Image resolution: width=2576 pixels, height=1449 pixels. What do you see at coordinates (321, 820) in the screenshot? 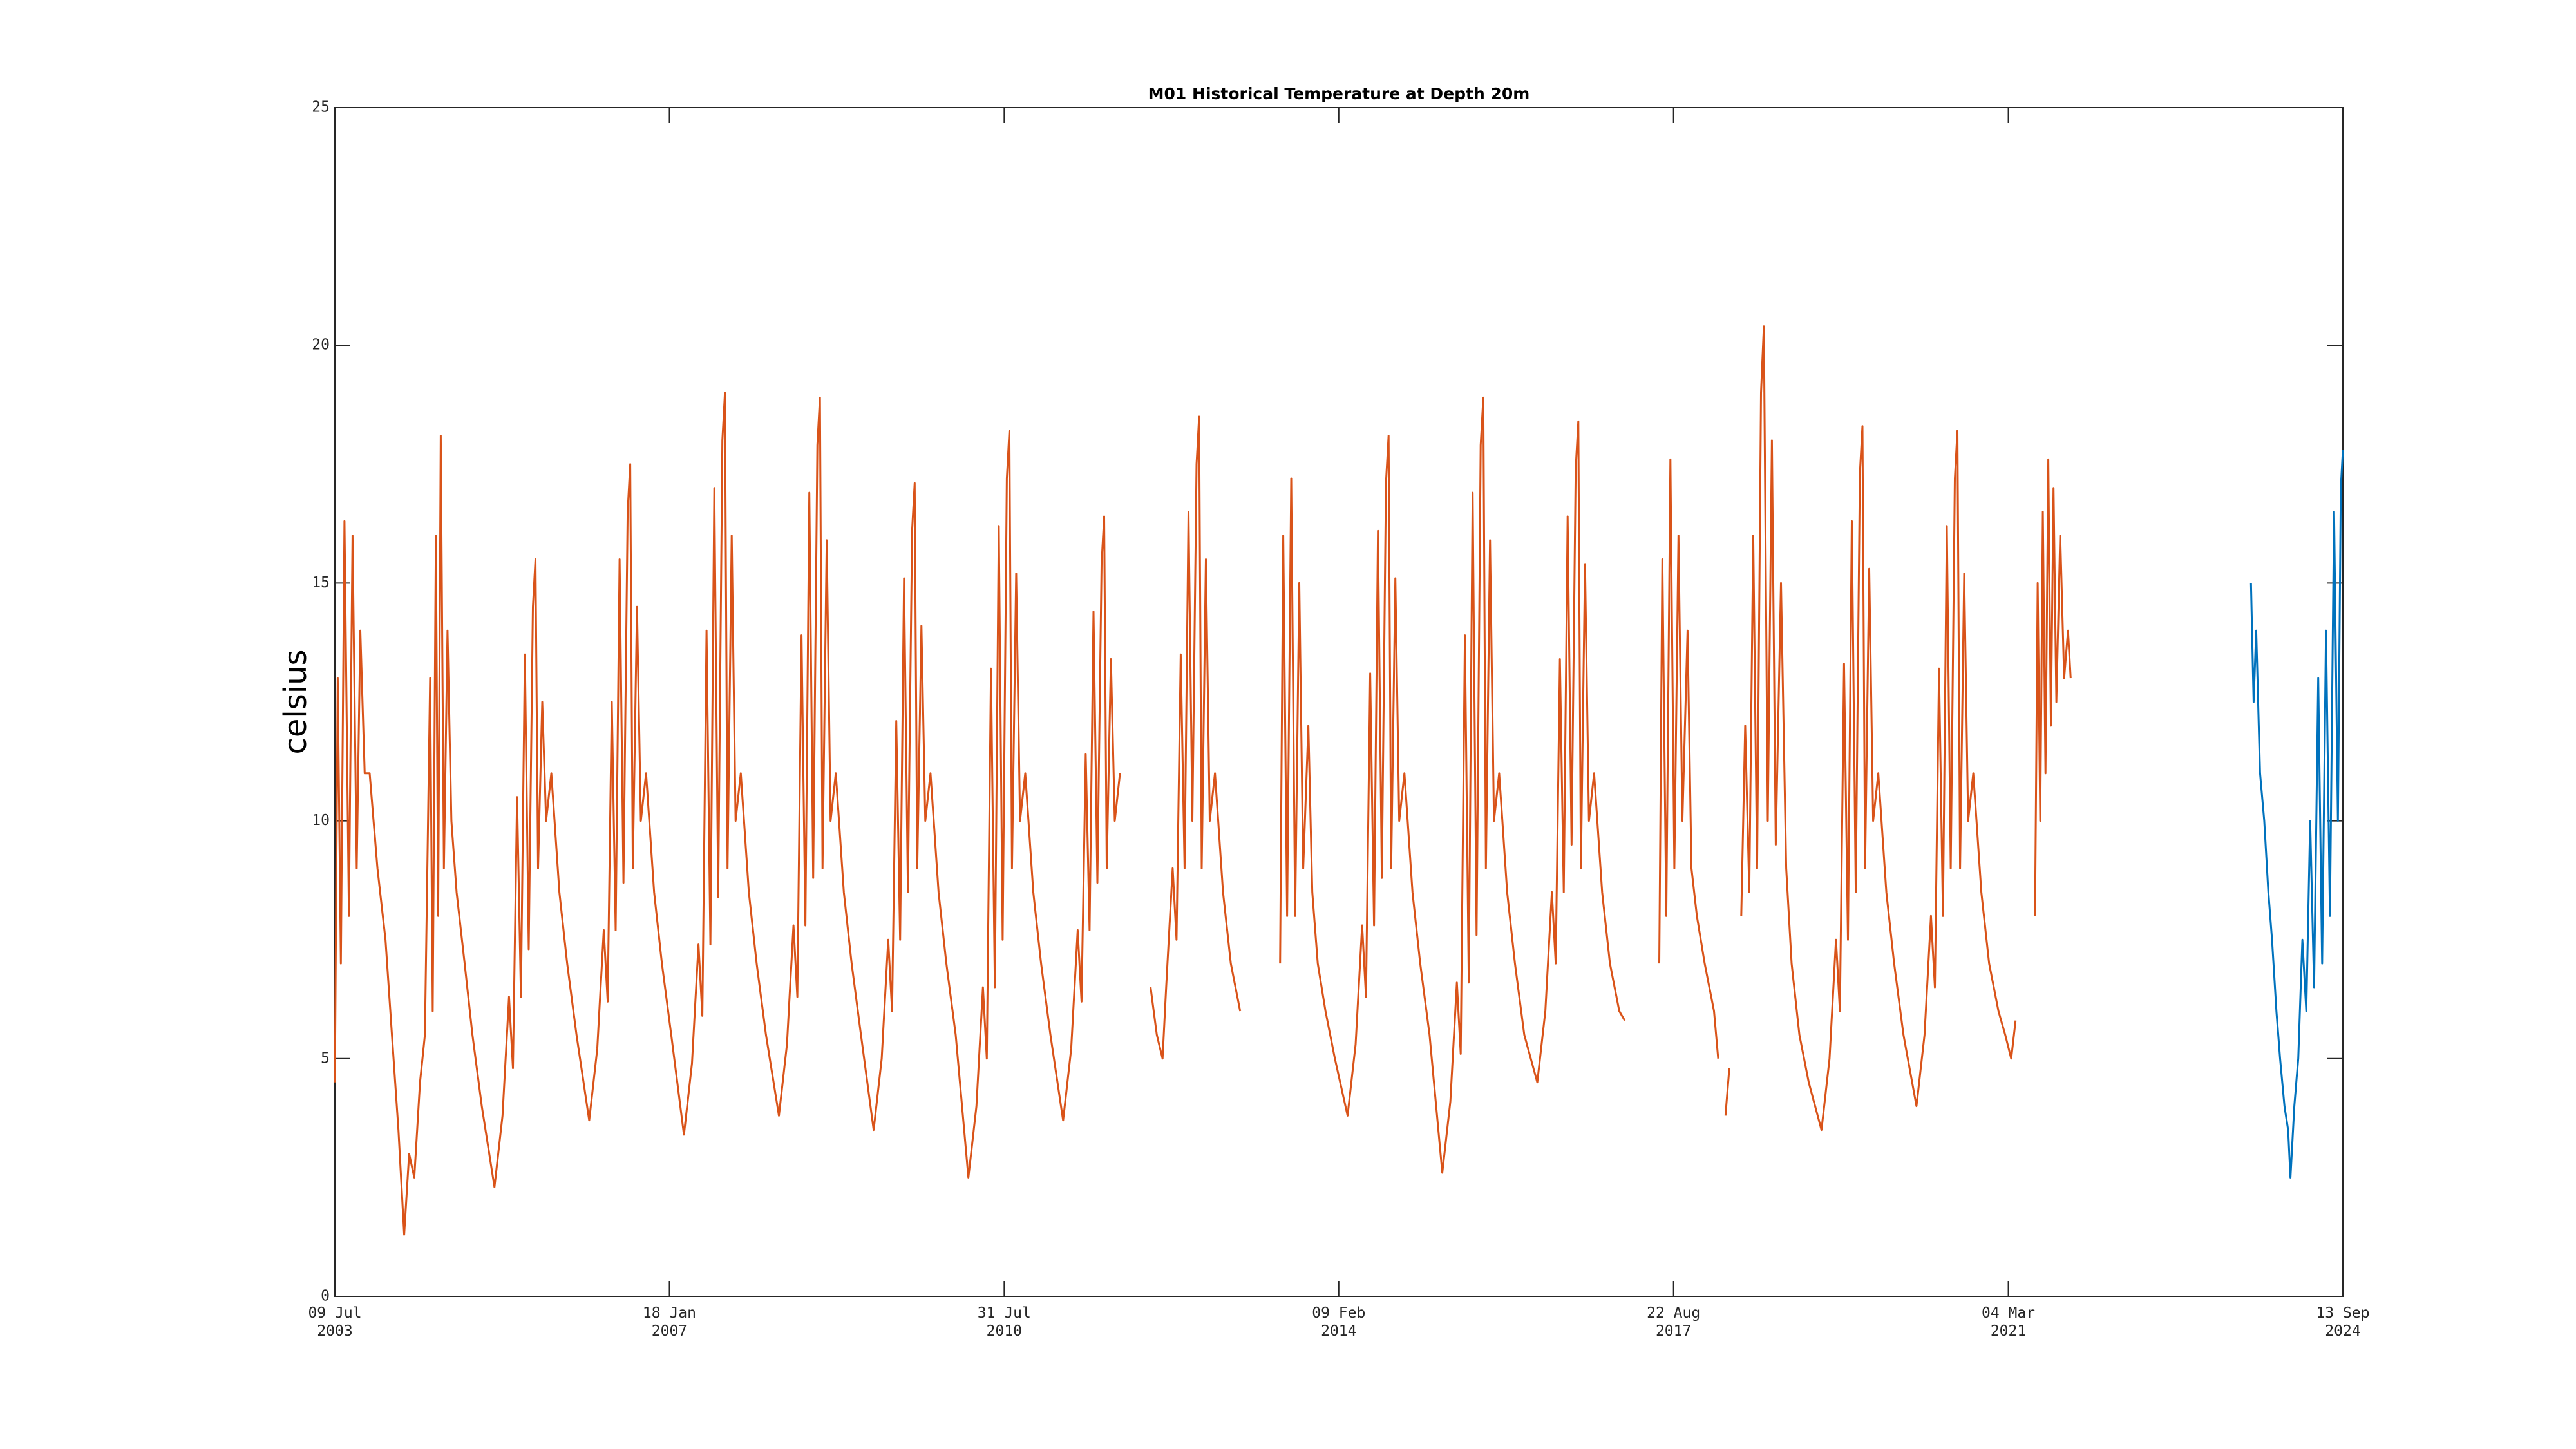
I see `y-tick-label: 10` at bounding box center [321, 820].